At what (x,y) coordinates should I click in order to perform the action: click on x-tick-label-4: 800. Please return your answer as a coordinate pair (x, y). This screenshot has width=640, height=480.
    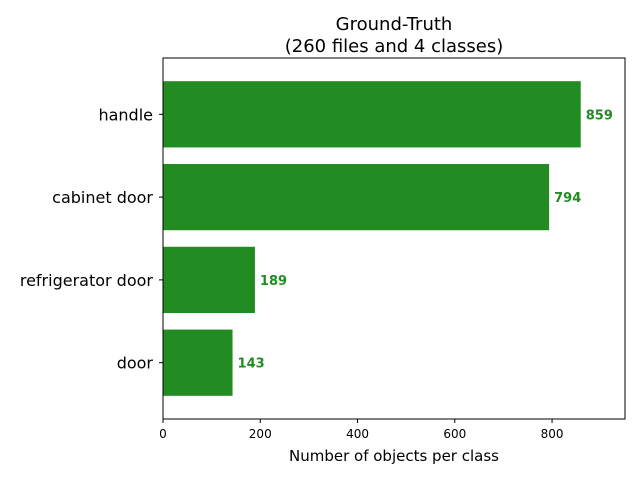
    Looking at the image, I should click on (552, 434).